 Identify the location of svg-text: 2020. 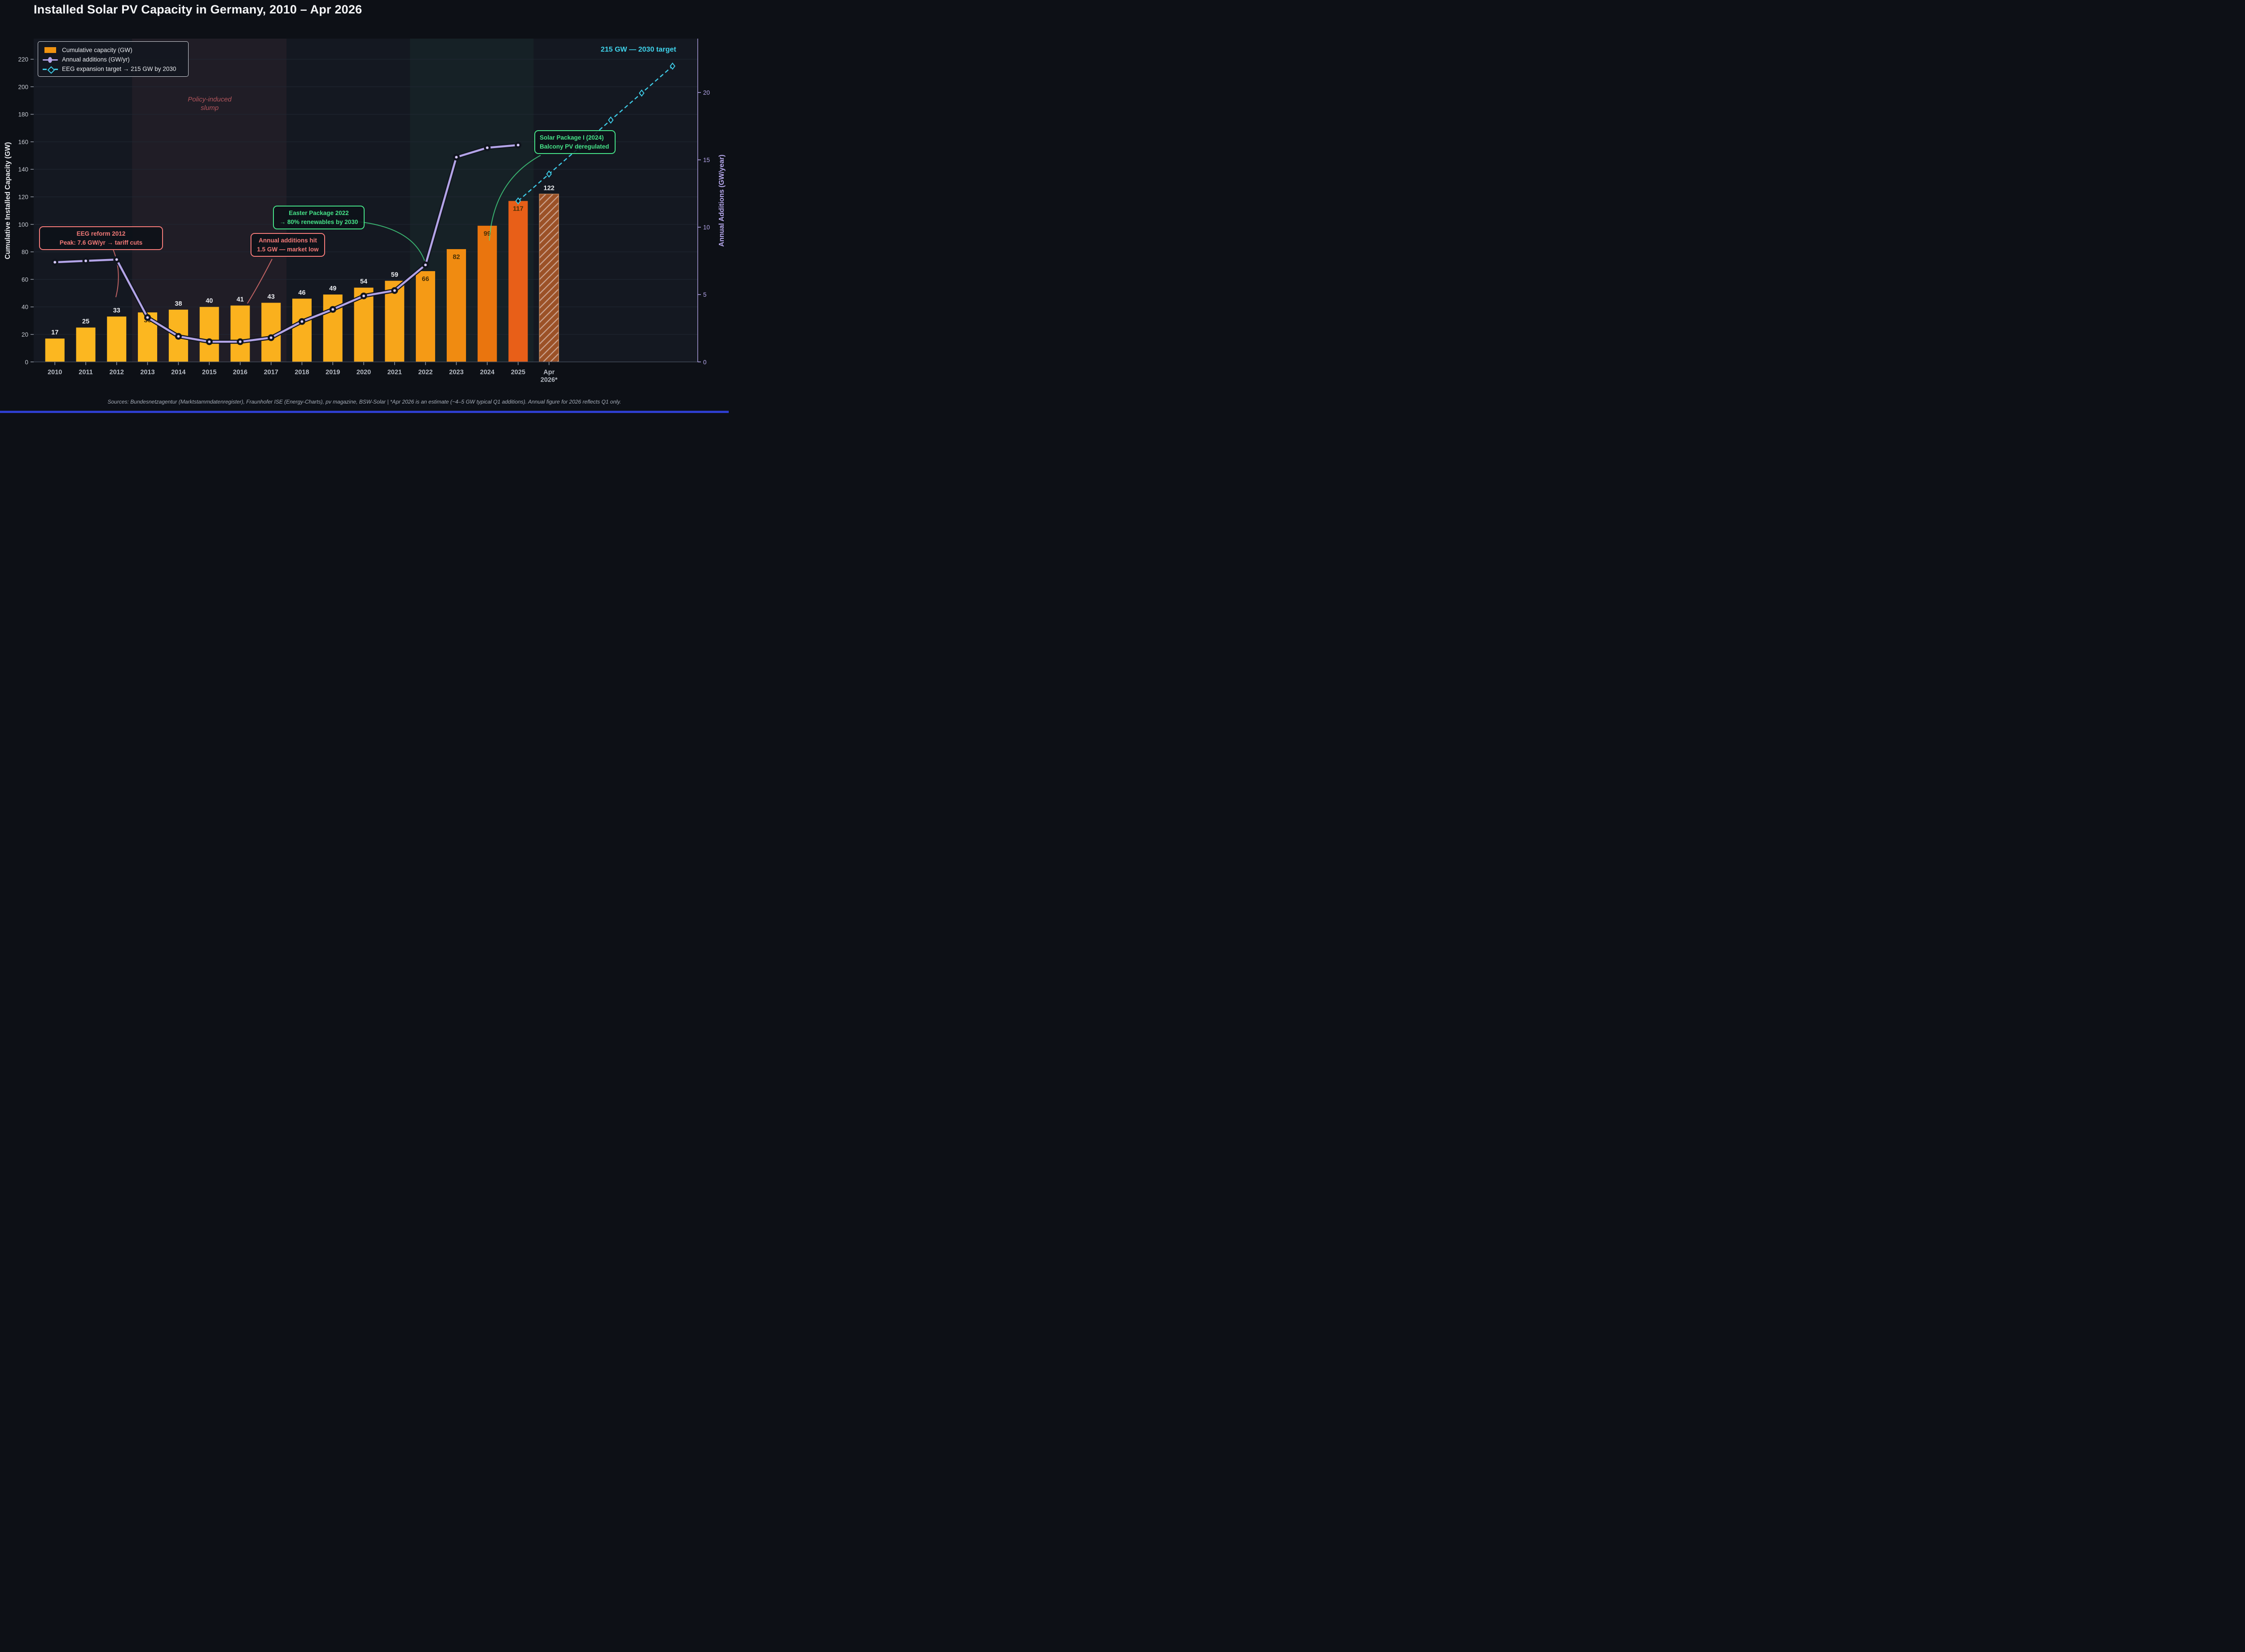
(364, 373).